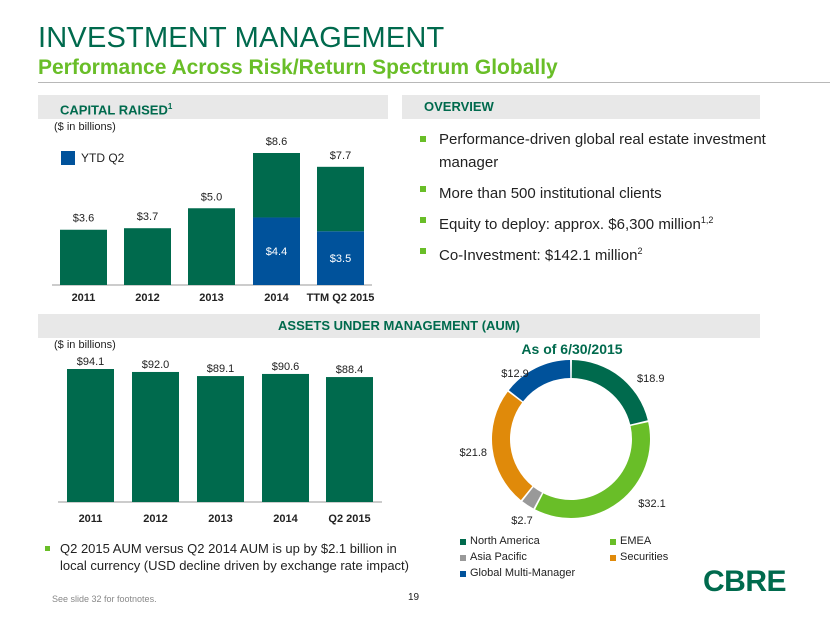  I want to click on aum-category-label: 2012, so click(155, 519).